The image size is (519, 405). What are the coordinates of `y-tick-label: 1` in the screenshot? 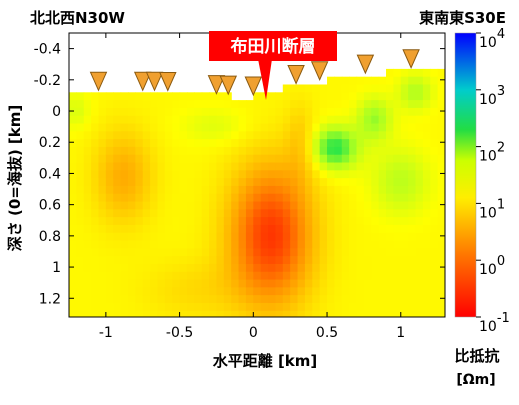 It's located at (56, 268).